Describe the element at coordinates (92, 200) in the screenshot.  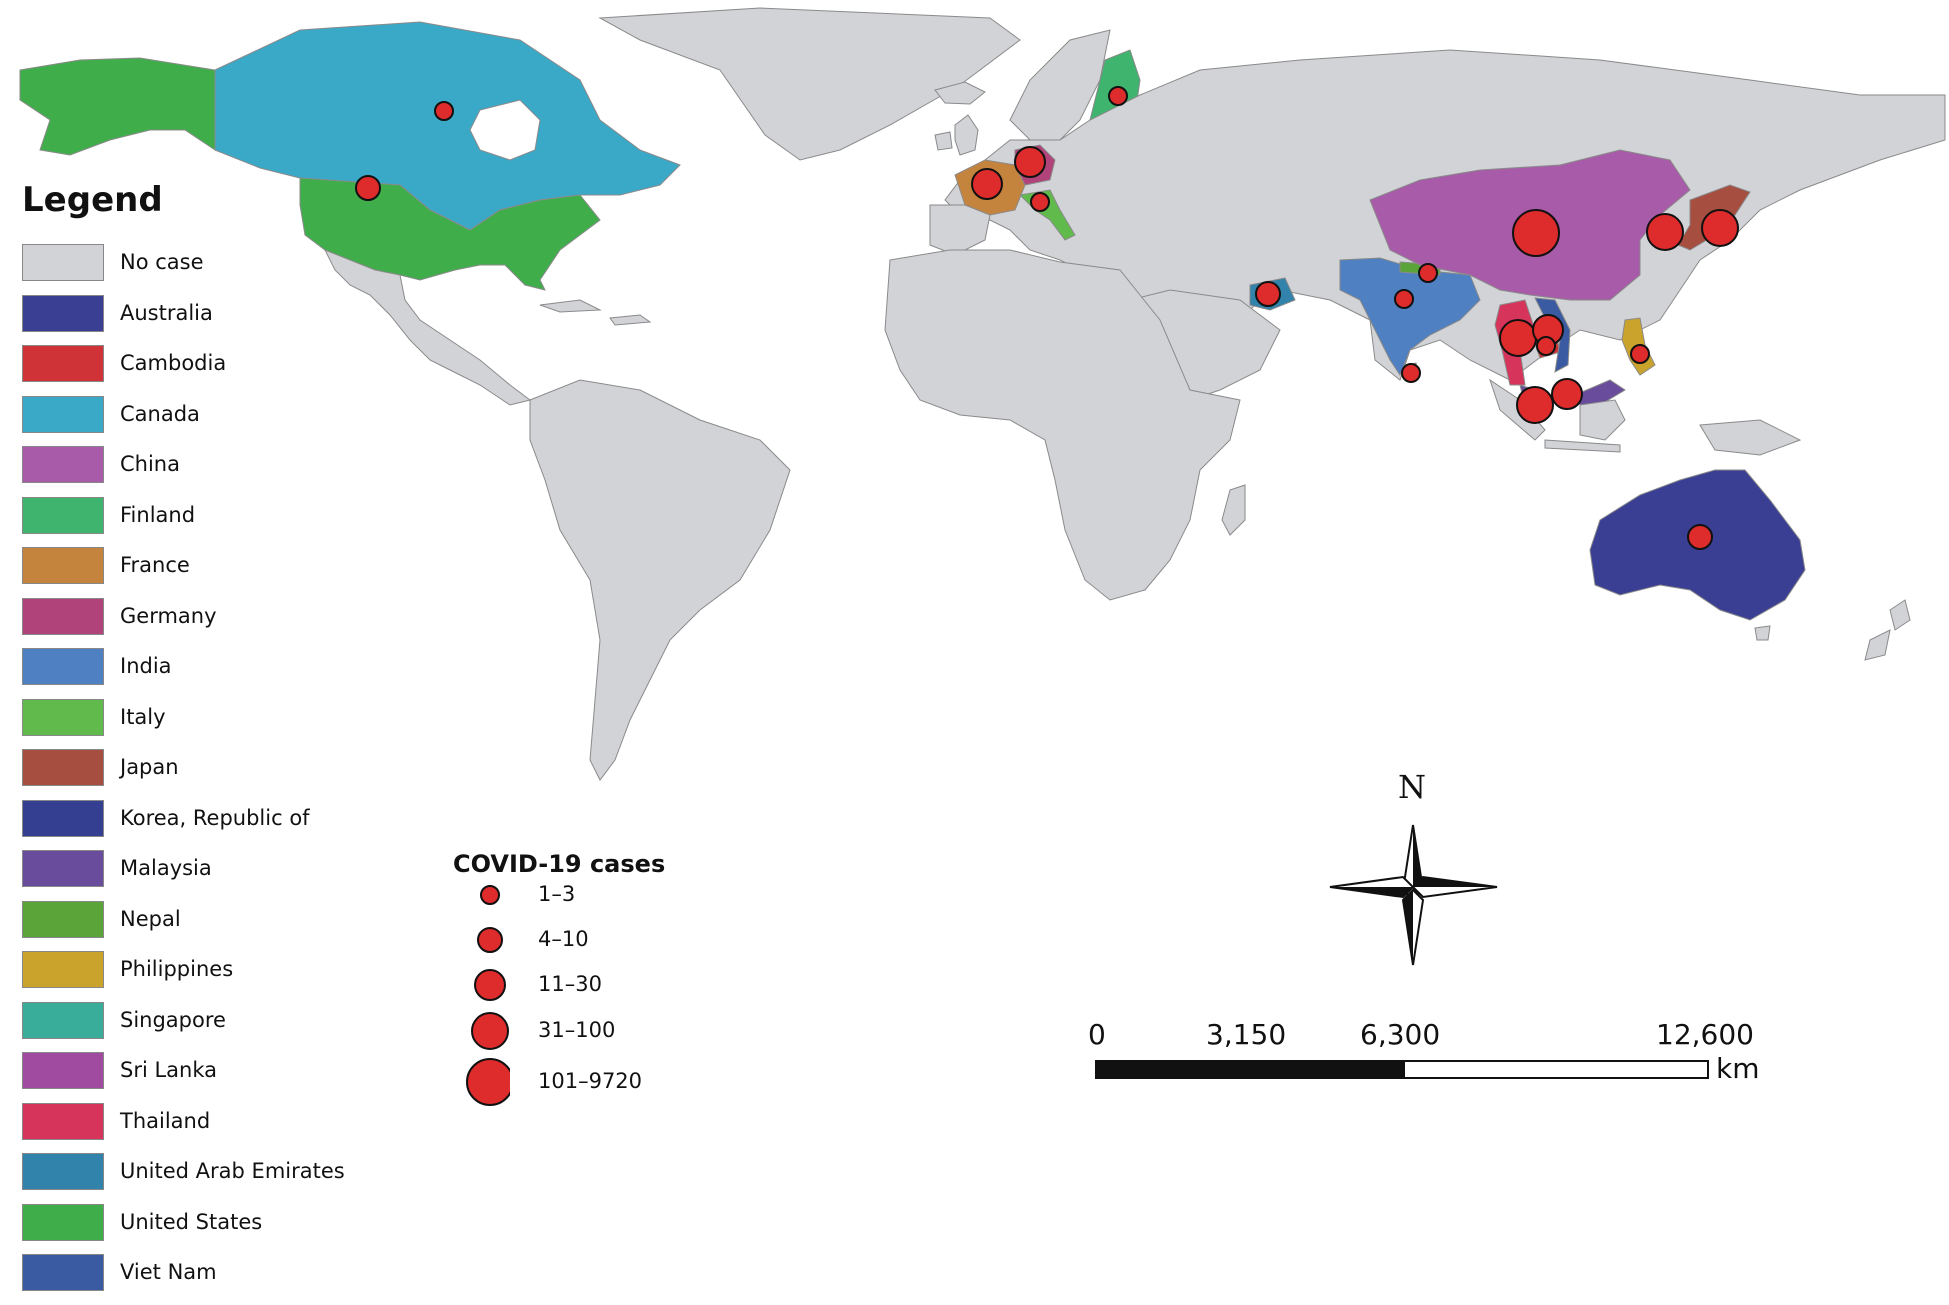
I see `legend-title: Legend` at that location.